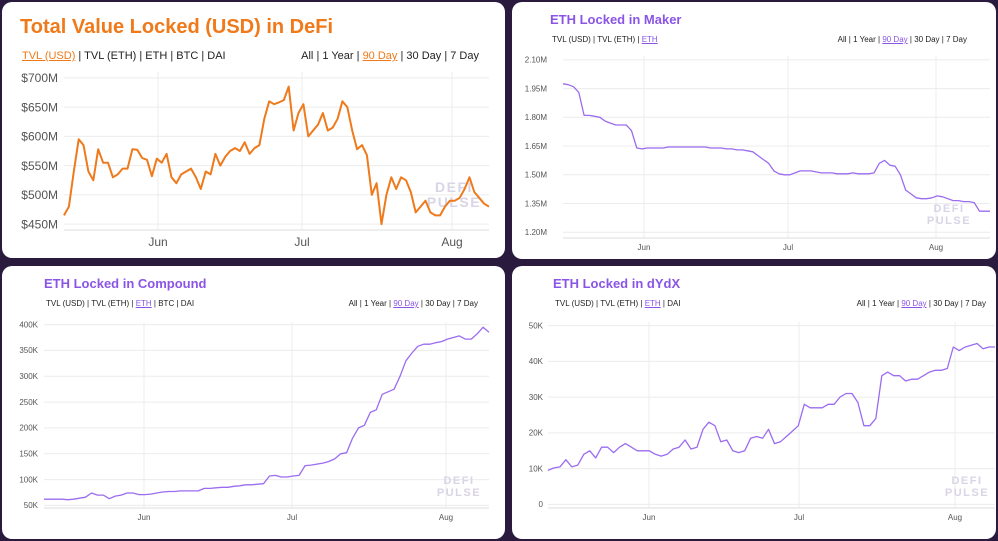 Image resolution: width=998 pixels, height=541 pixels. What do you see at coordinates (39, 107) in the screenshot?
I see `y-tick-label: $650M` at bounding box center [39, 107].